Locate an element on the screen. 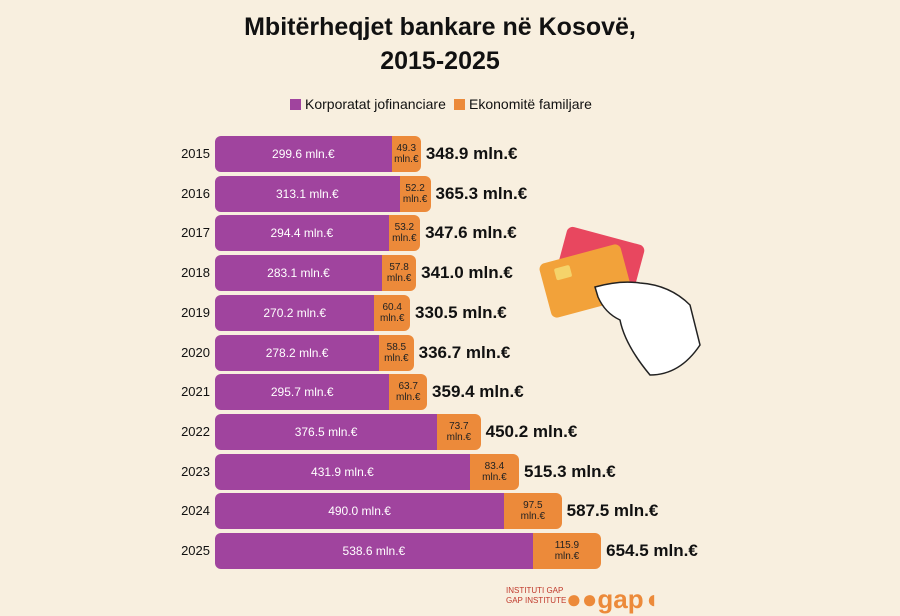 The width and height of the screenshot is (900, 616). data-label: 299.6 mln.€ is located at coordinates (303, 154).